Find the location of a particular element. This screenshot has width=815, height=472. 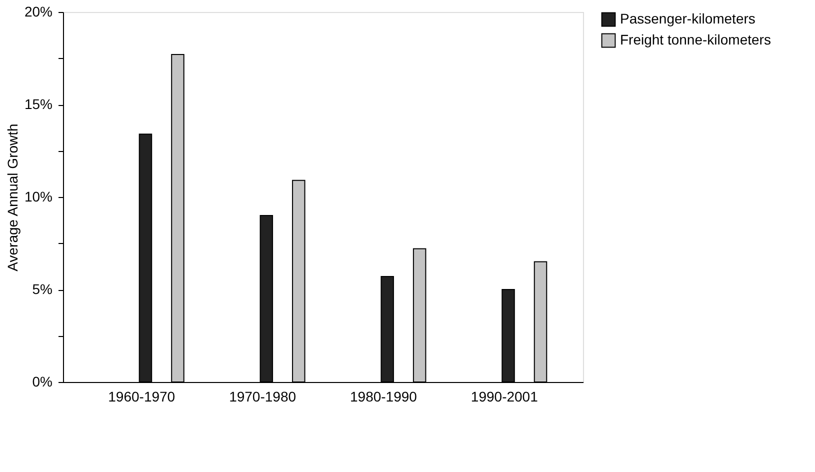

y-tick-label: 10% is located at coordinates (38, 196).